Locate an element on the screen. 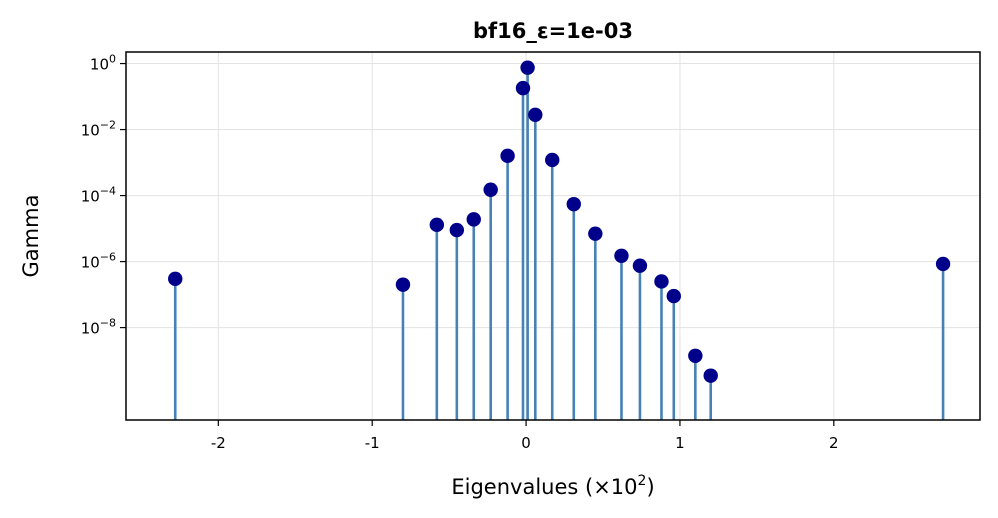 The image size is (998, 518). x-axis-label: Eigenvalues (×102) is located at coordinates (552, 486).